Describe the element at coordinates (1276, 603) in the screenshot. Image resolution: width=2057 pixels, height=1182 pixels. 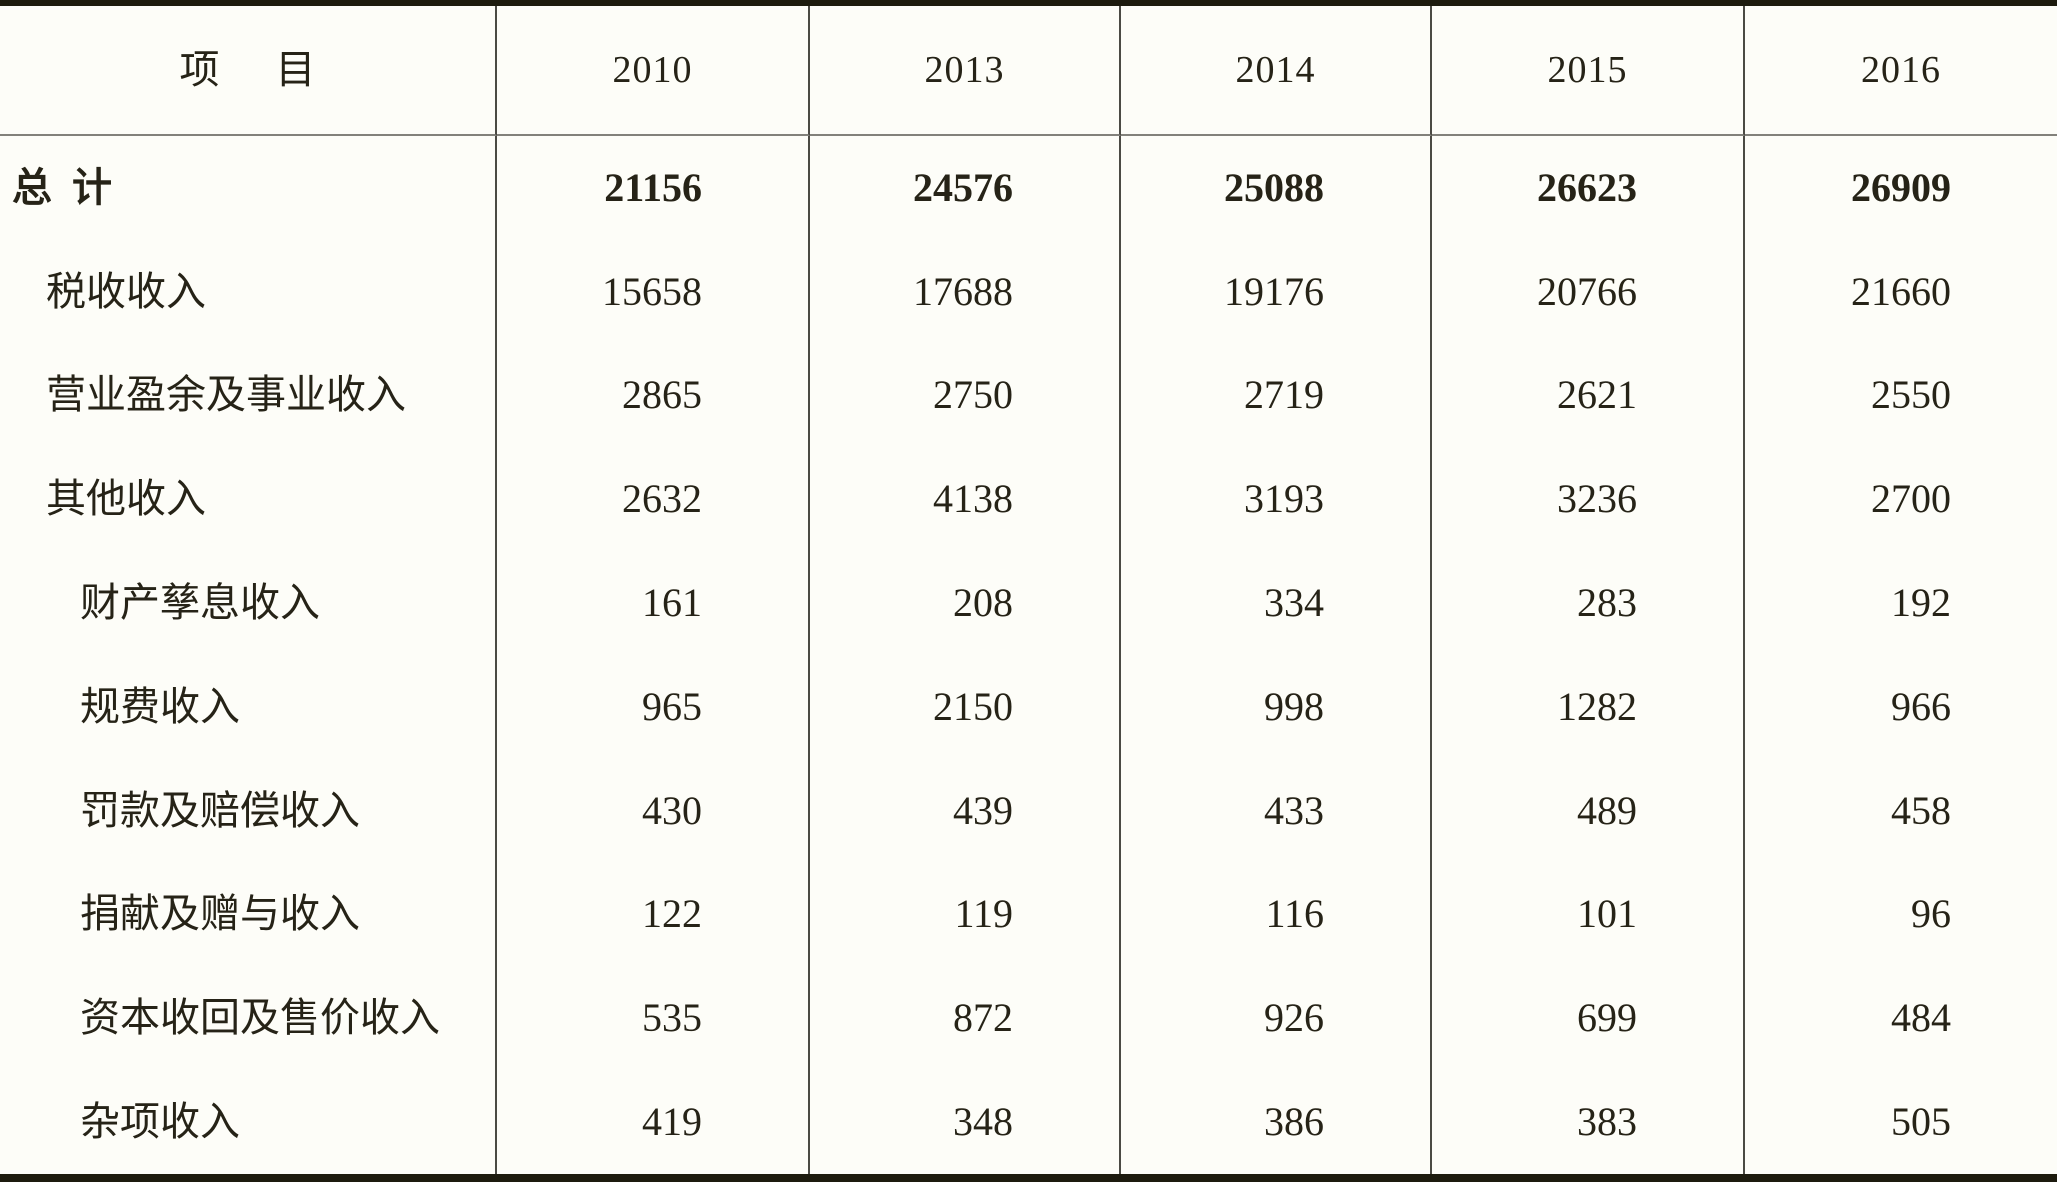
I see `cell-property-2014: 334` at that location.